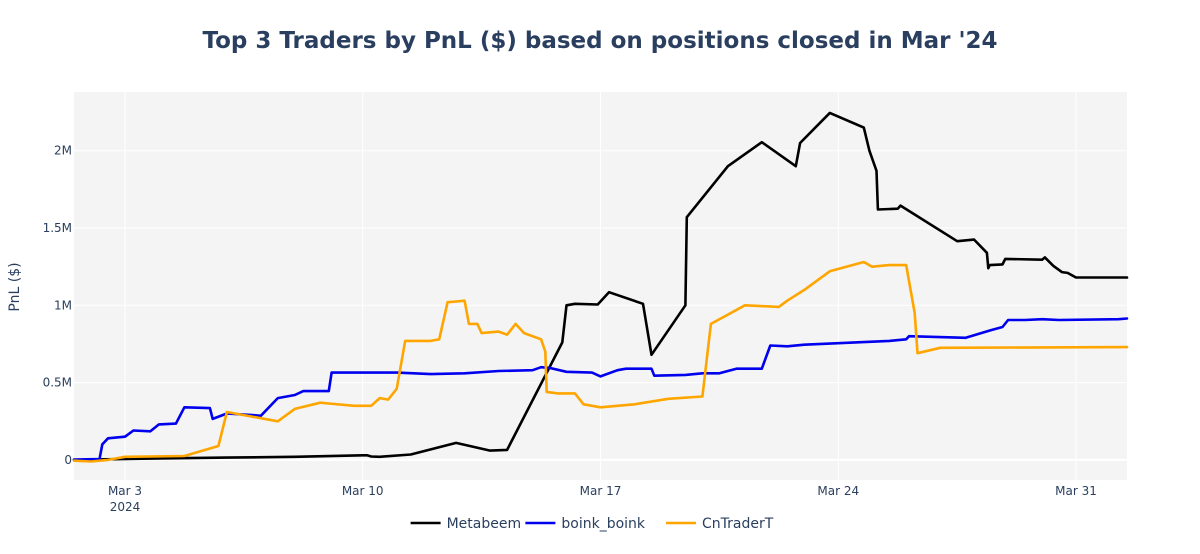 The image size is (1200, 554). What do you see at coordinates (125, 507) in the screenshot?
I see `x-tick-sublabel: 2024` at bounding box center [125, 507].